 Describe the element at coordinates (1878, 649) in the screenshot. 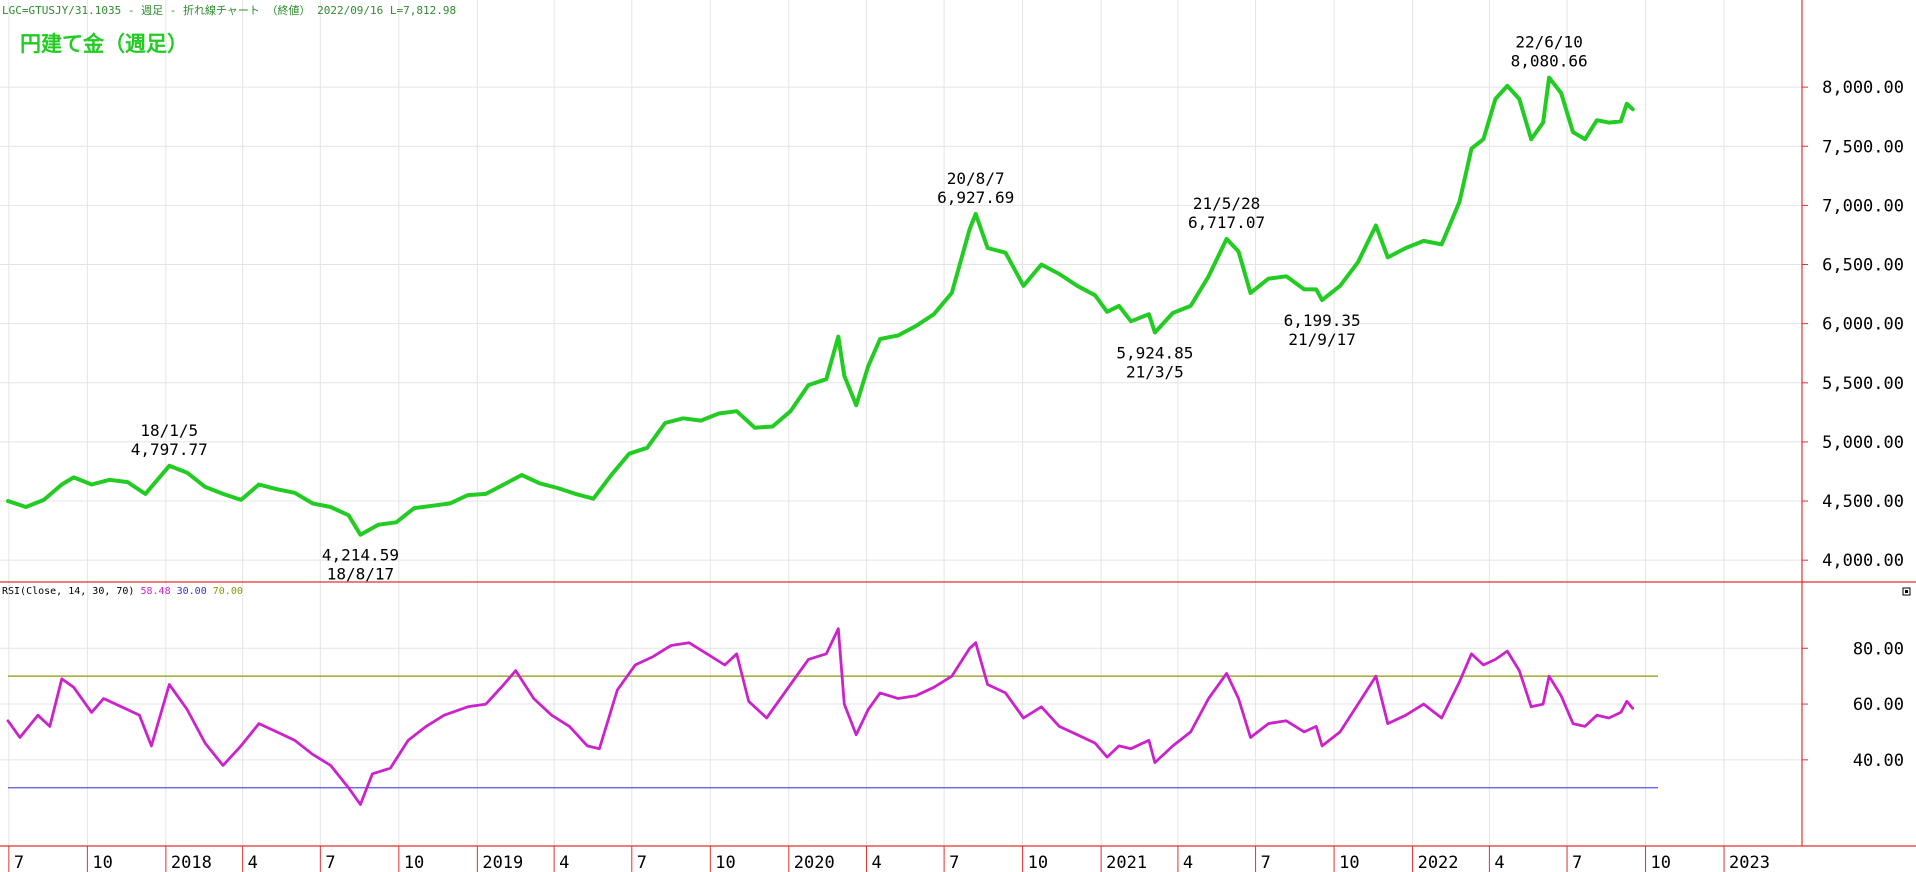

I see `rsi-y-tick-label: 80.00` at that location.